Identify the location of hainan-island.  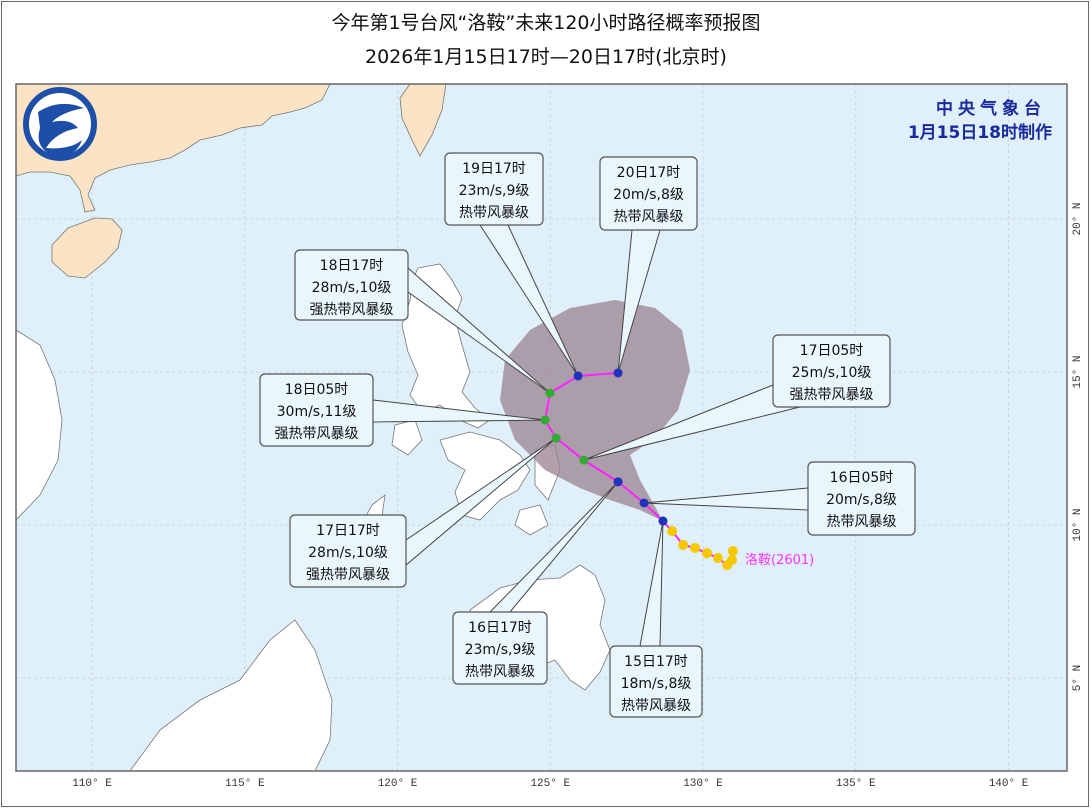
(87, 248).